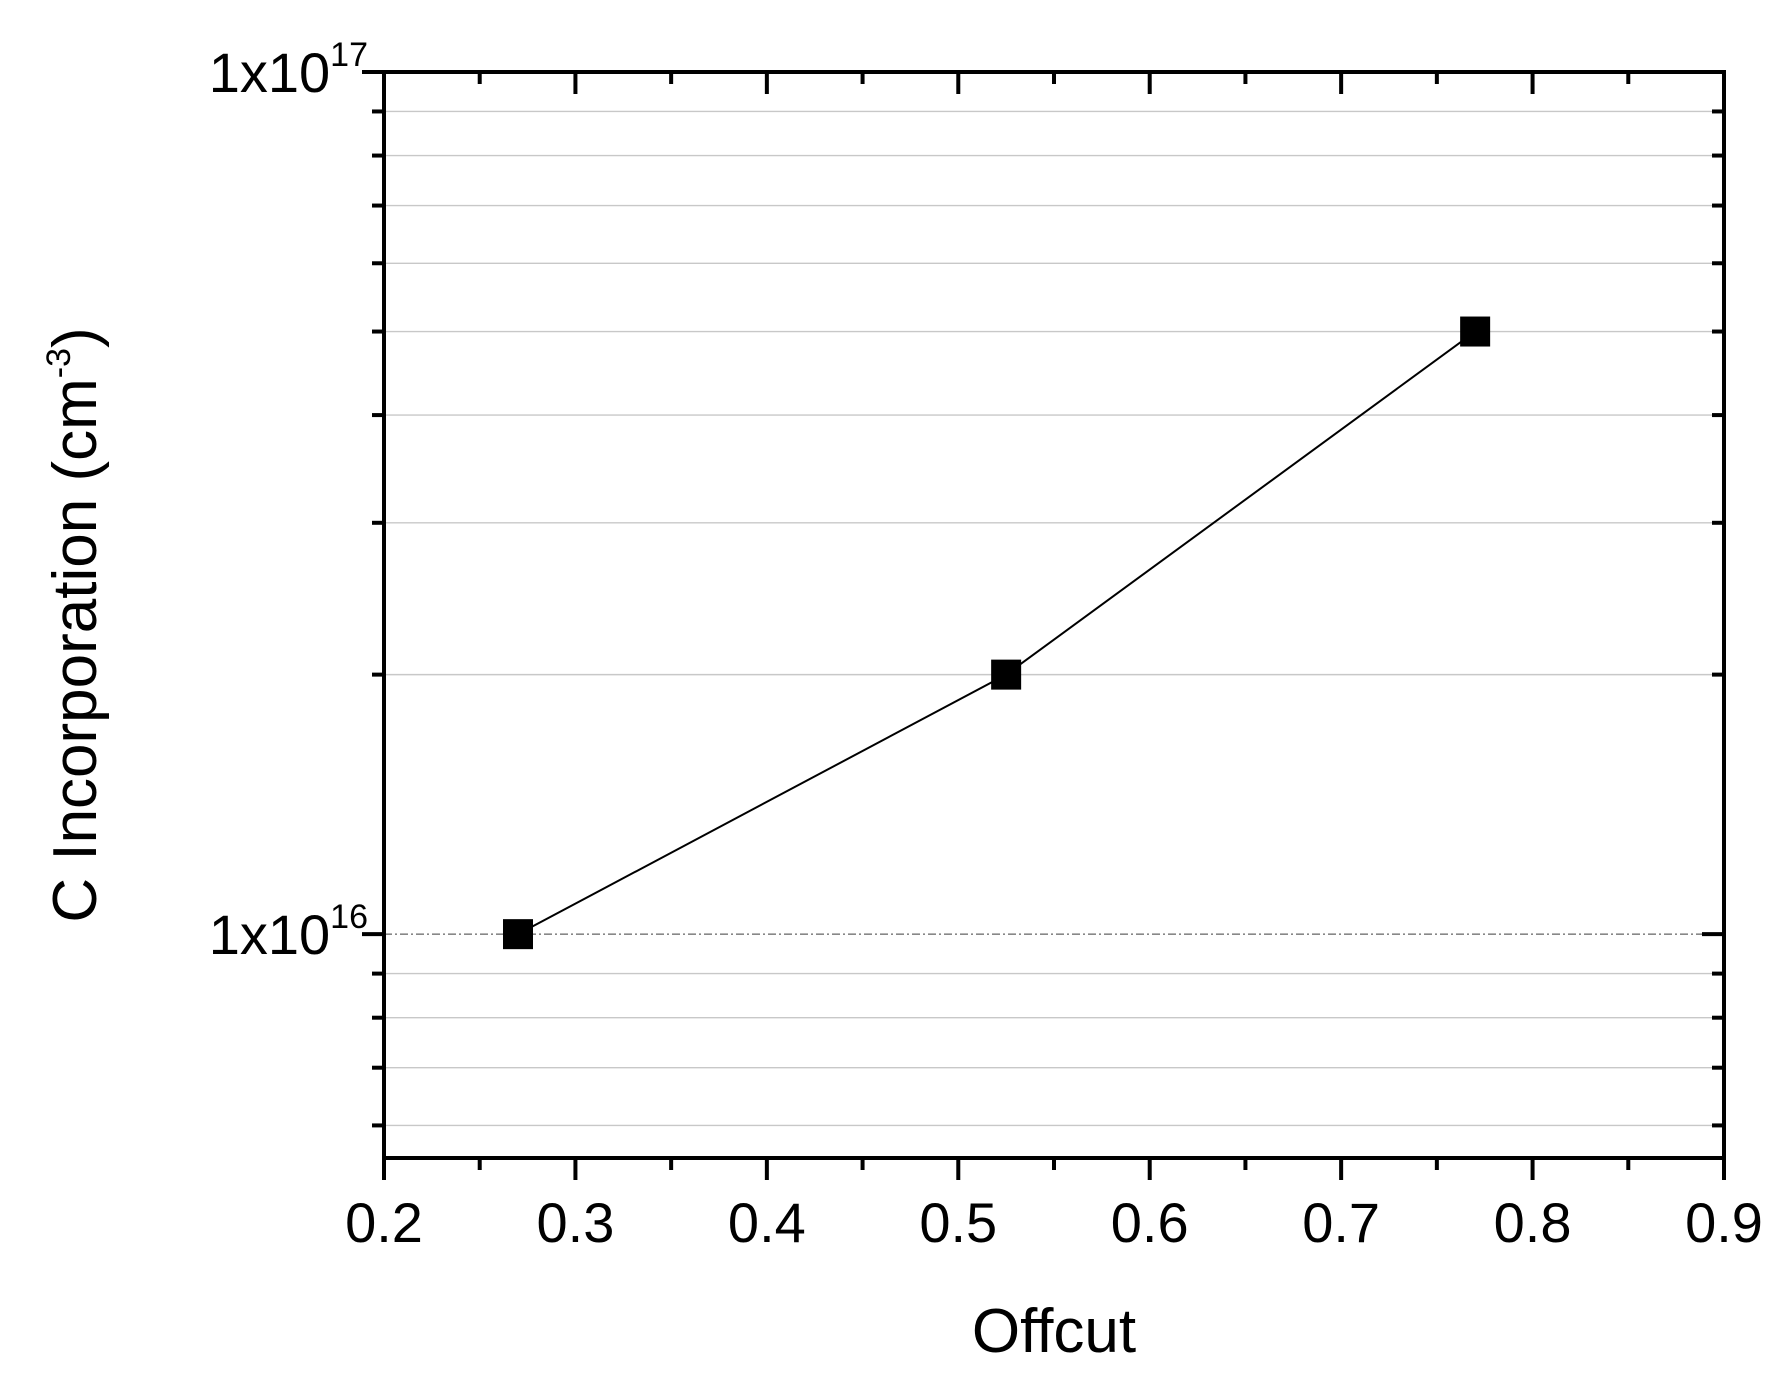  I want to click on y-tick-label: 1x10¹⁷, so click(288, 70).